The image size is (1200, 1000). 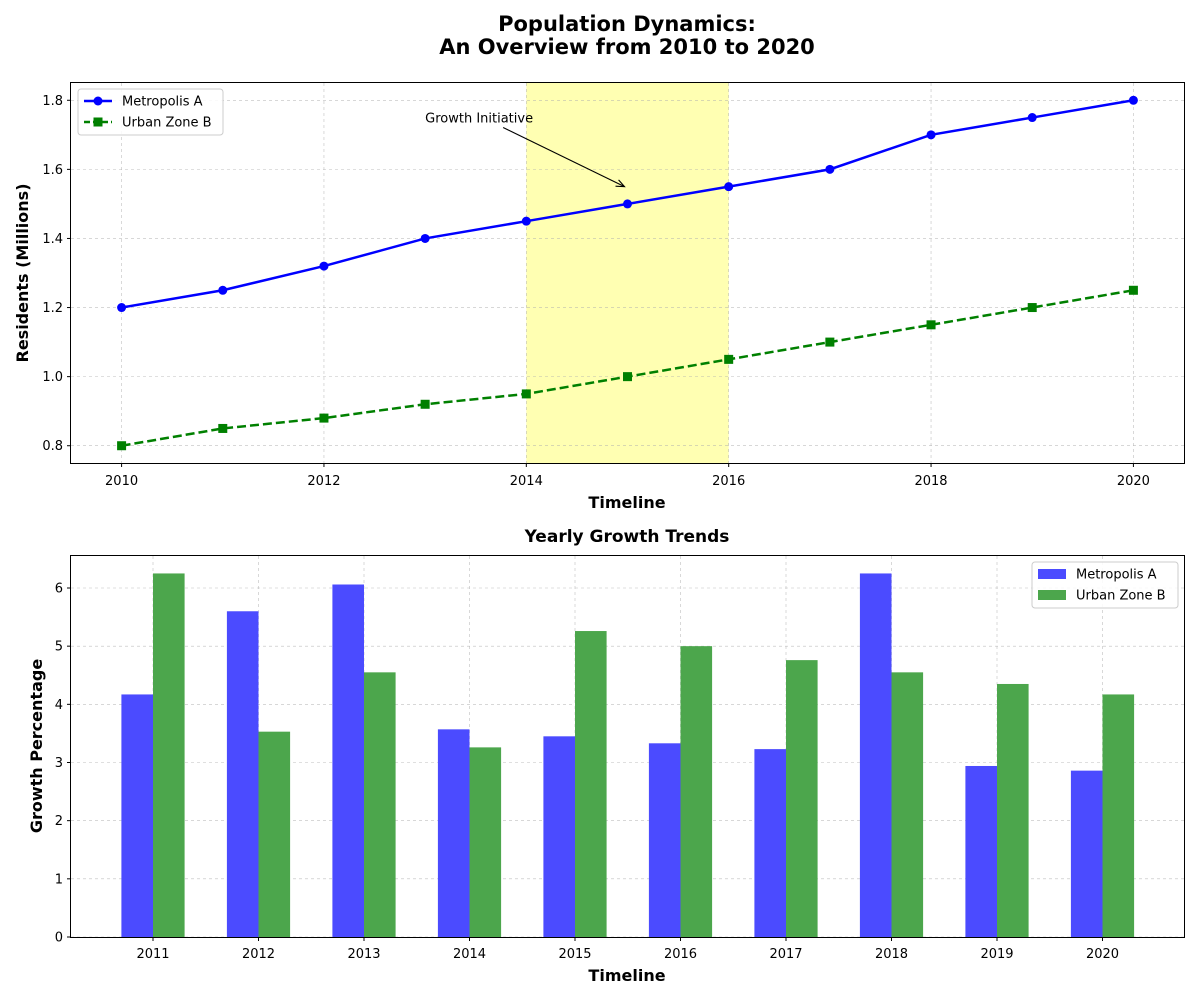 What do you see at coordinates (59, 821) in the screenshot?
I see `y-tick-label: 2` at bounding box center [59, 821].